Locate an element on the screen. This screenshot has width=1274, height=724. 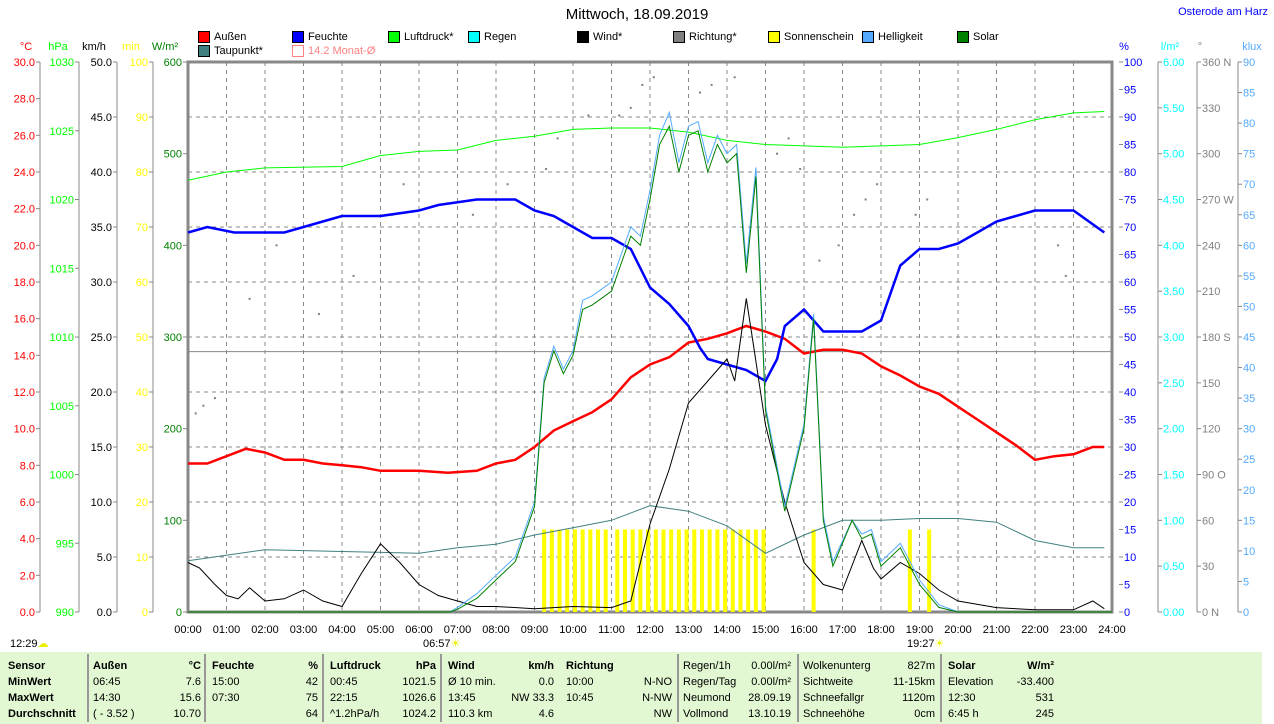
series-taupunkt is located at coordinates (646, 533).